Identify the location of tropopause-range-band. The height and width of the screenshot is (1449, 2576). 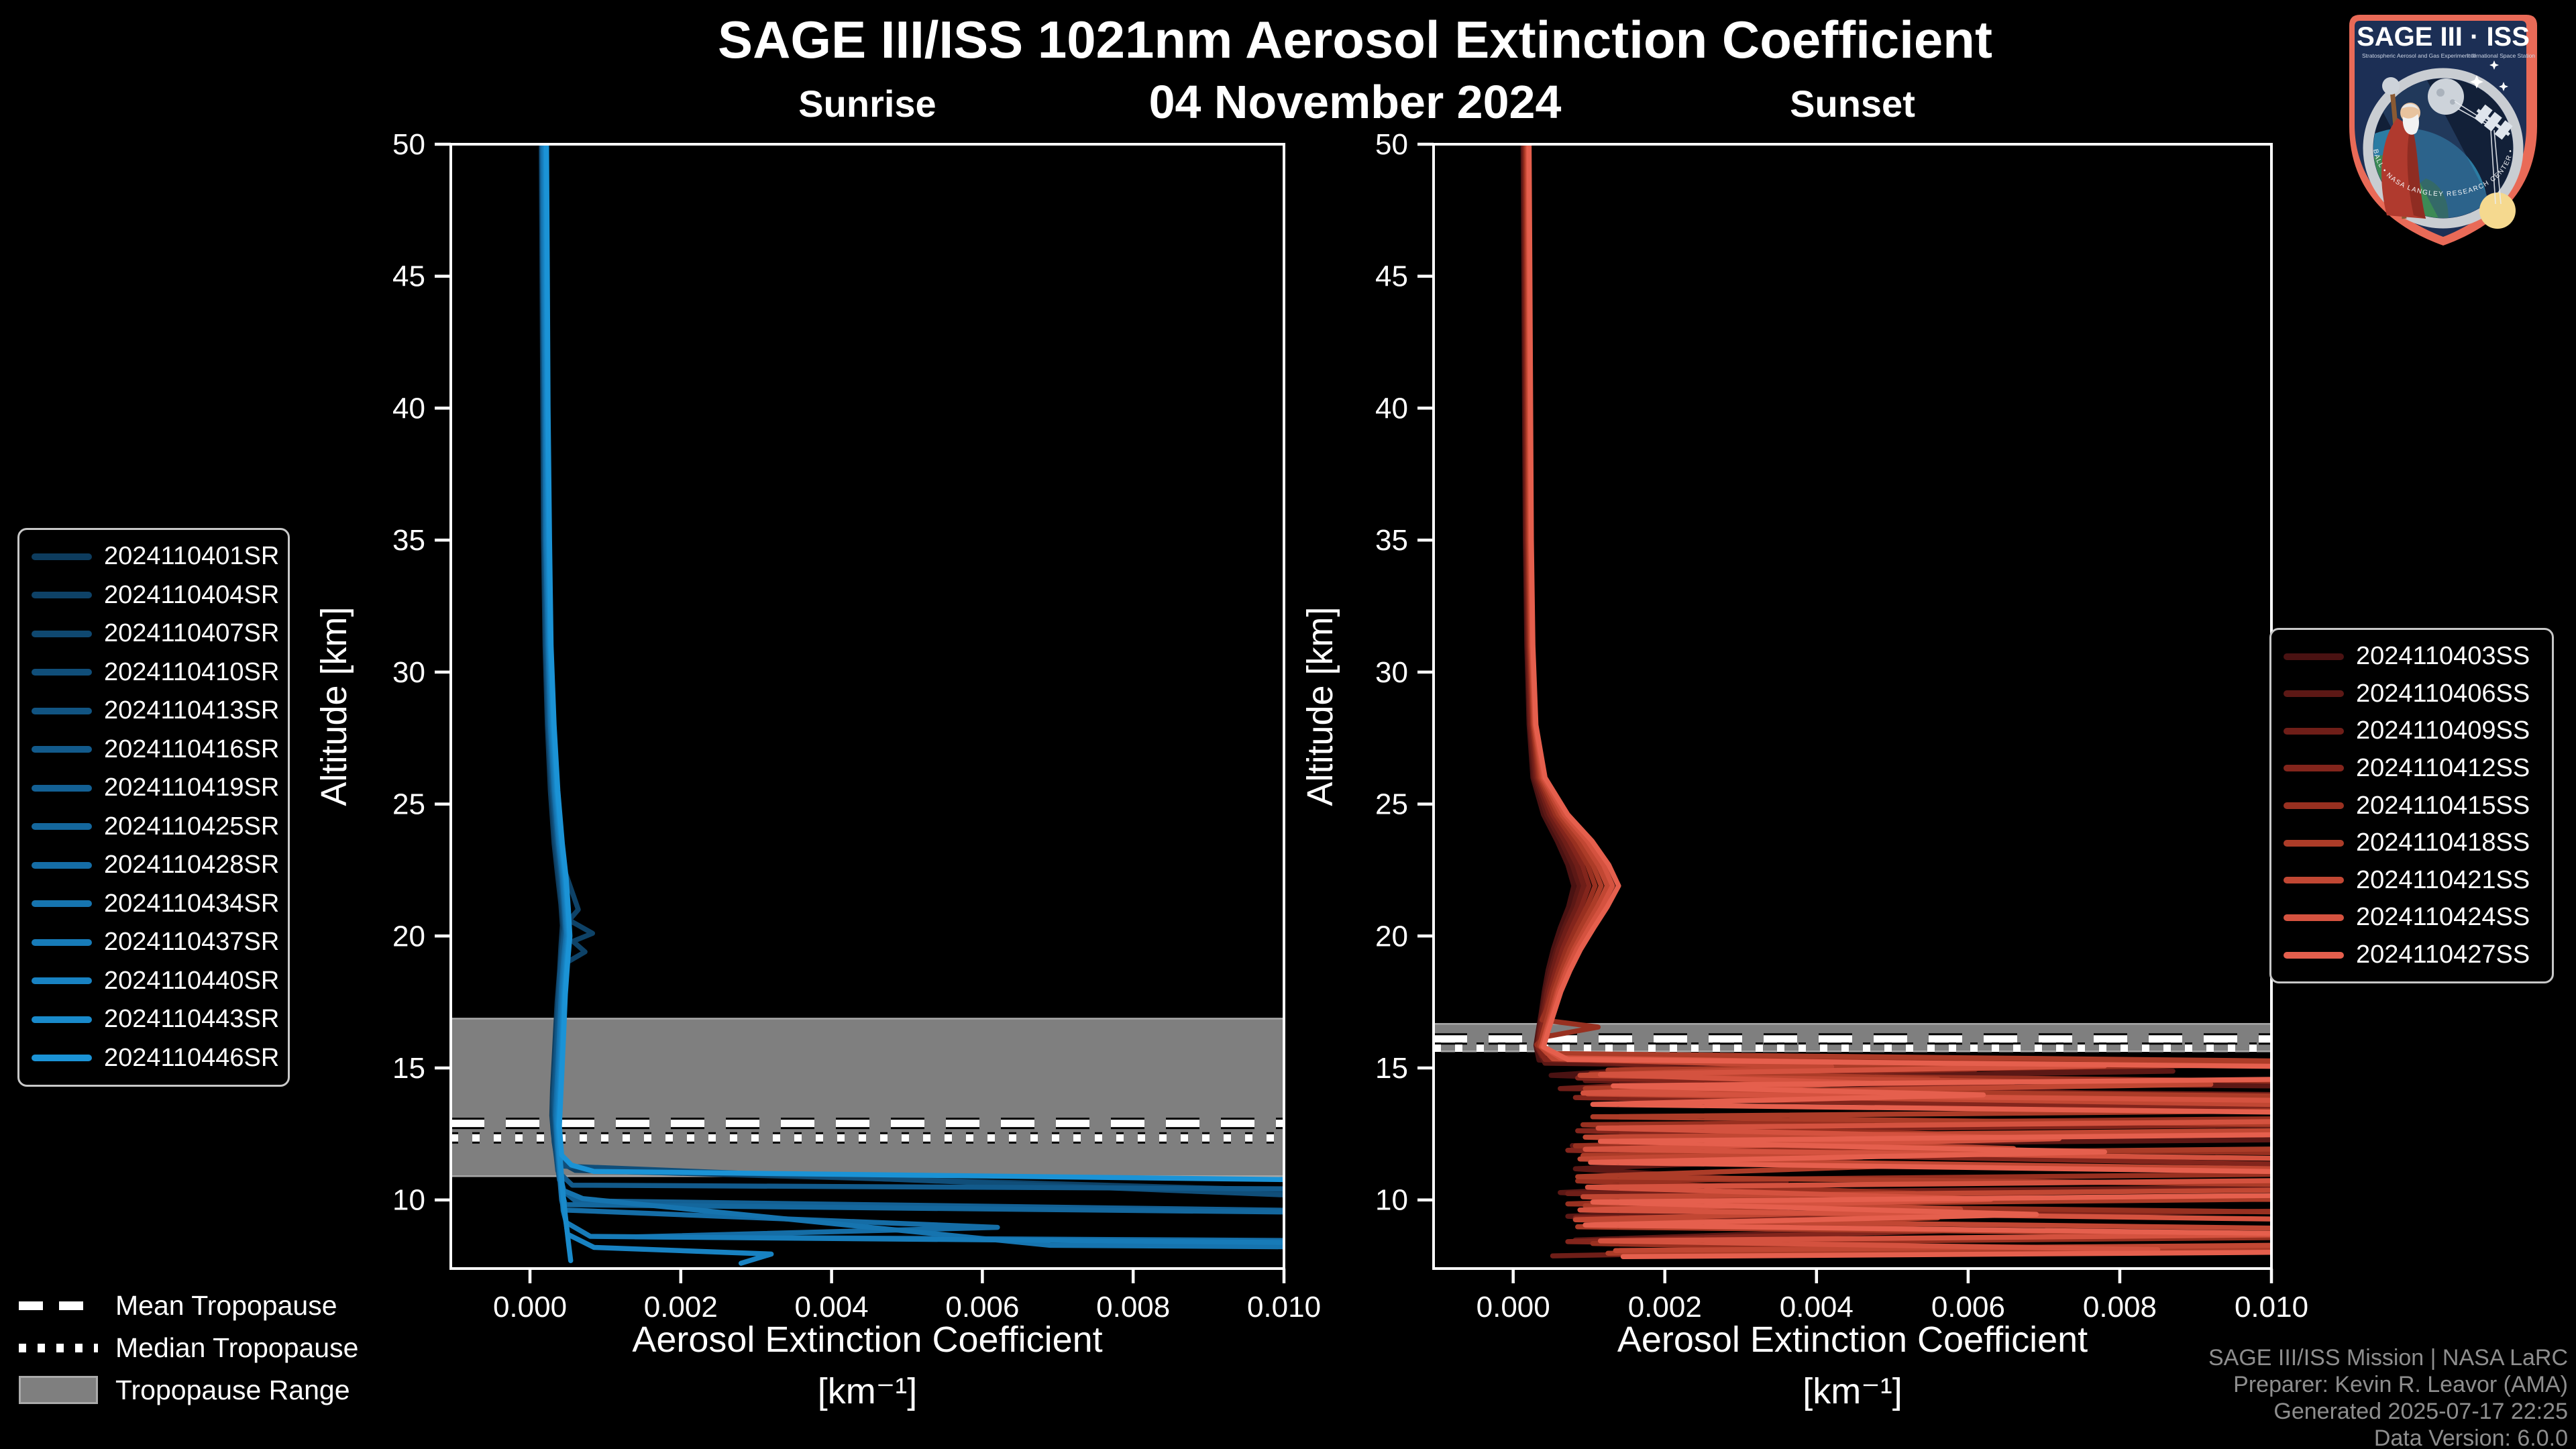
(867, 1097).